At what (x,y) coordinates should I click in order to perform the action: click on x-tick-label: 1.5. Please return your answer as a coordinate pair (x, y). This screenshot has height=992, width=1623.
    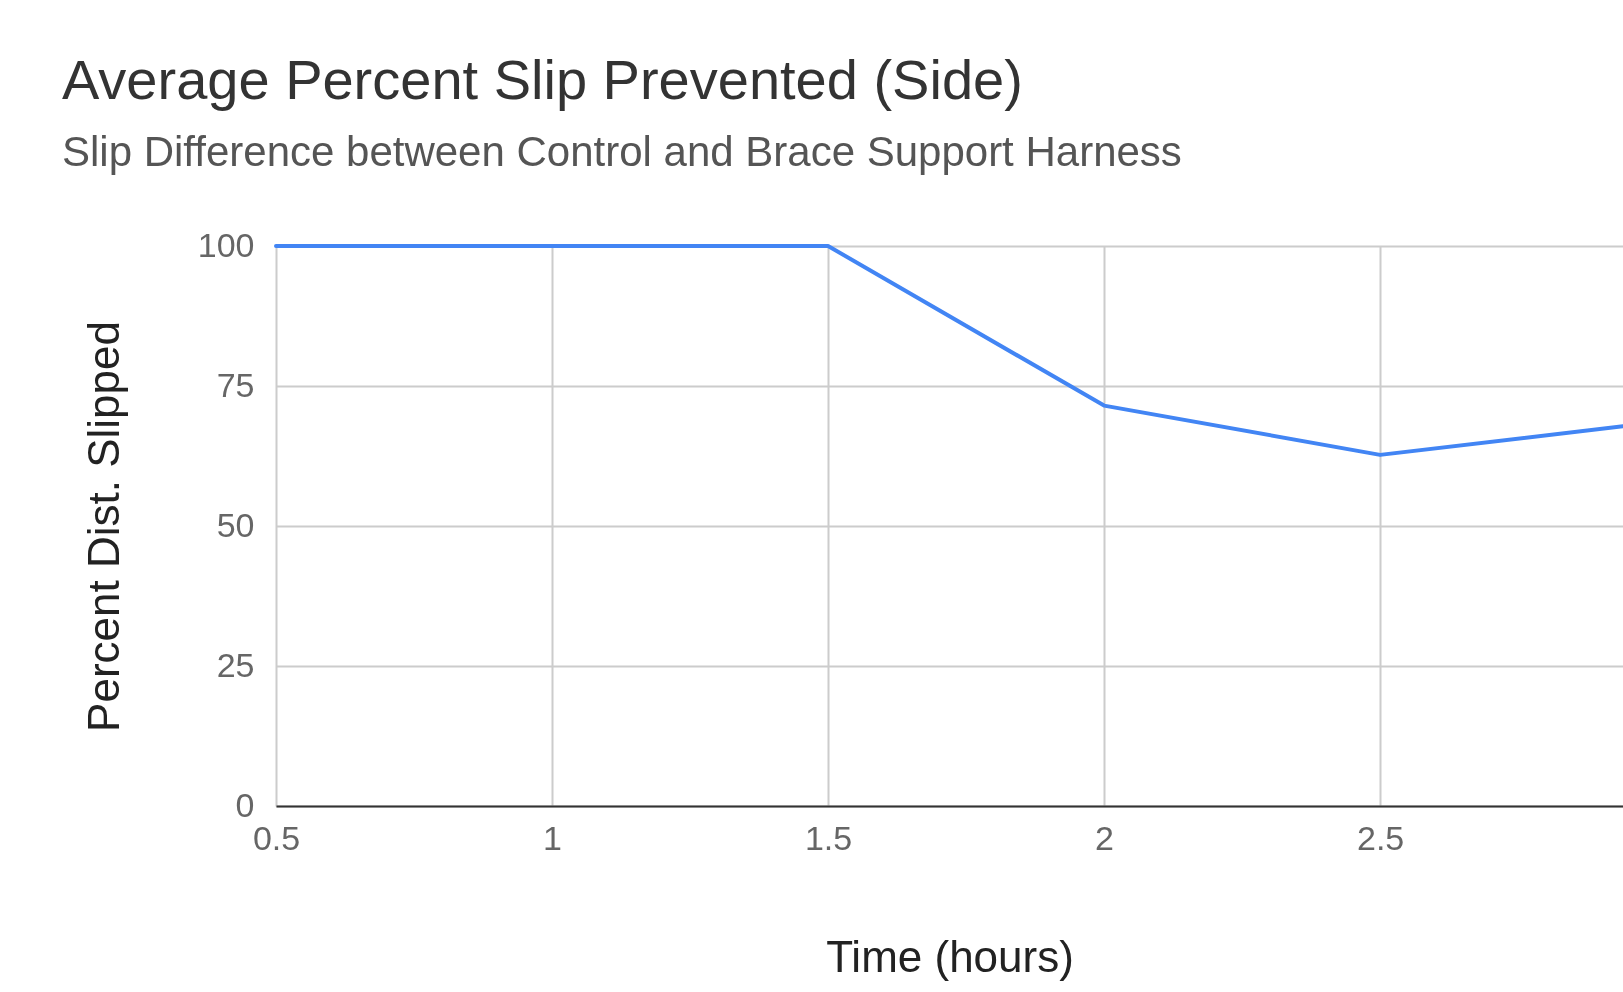
    Looking at the image, I should click on (828, 837).